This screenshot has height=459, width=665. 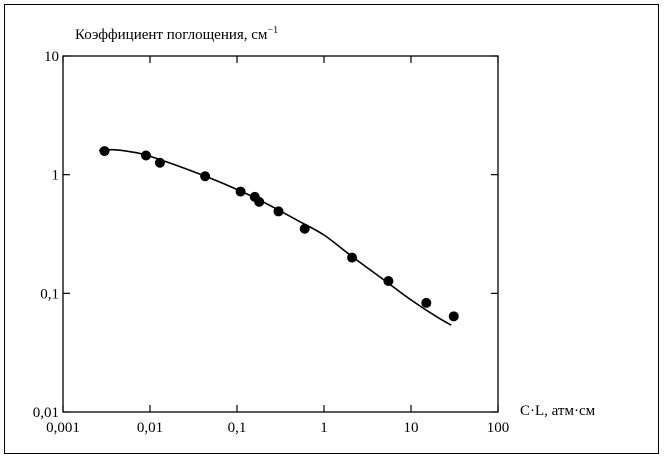 I want to click on y-axis-label: Коэффициент поглощения, см−1, so click(x=176, y=34).